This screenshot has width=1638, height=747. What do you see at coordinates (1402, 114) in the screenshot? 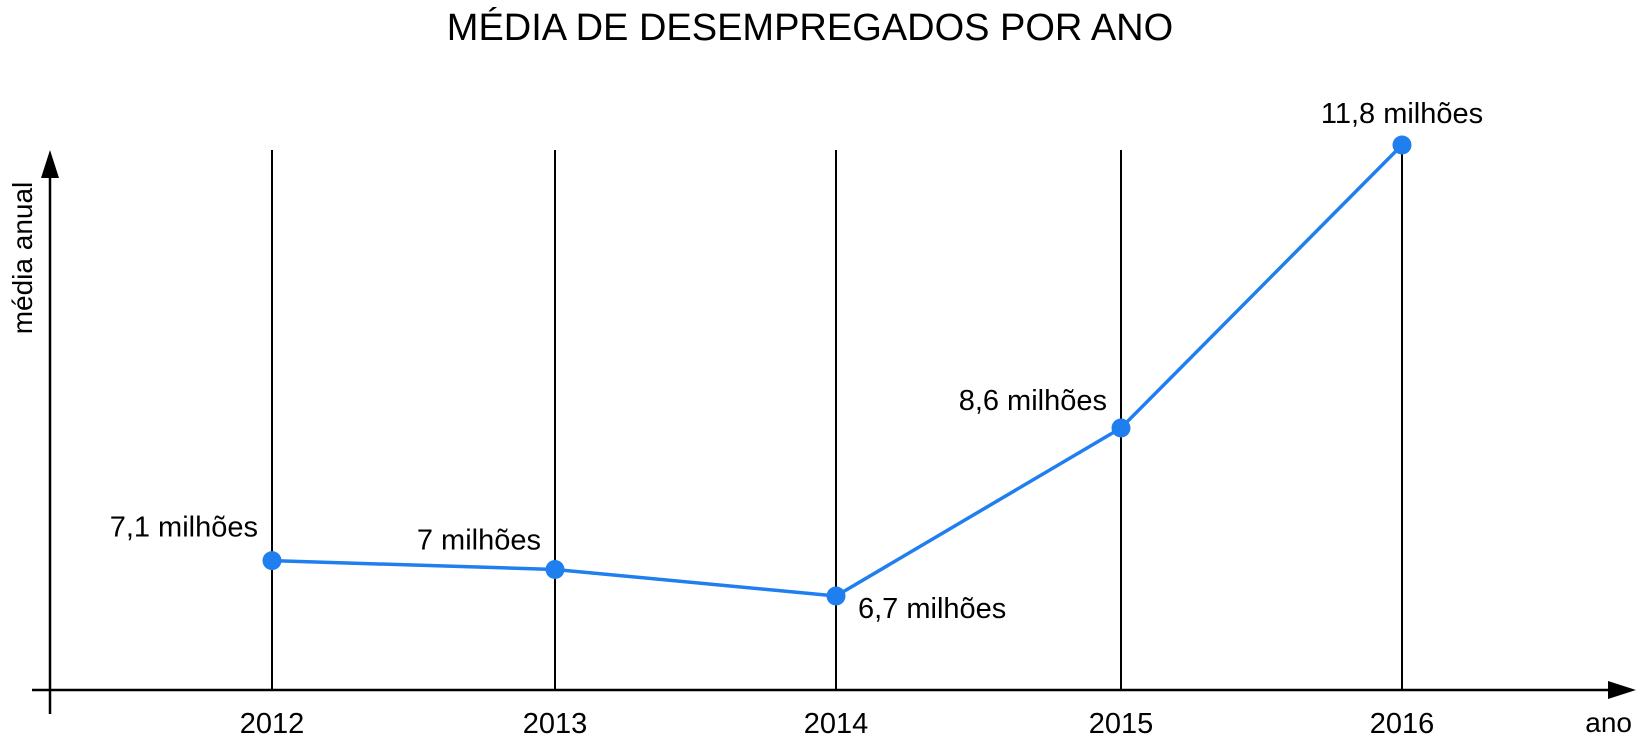
I see `data-label-2016: 11,8 milhões` at bounding box center [1402, 114].